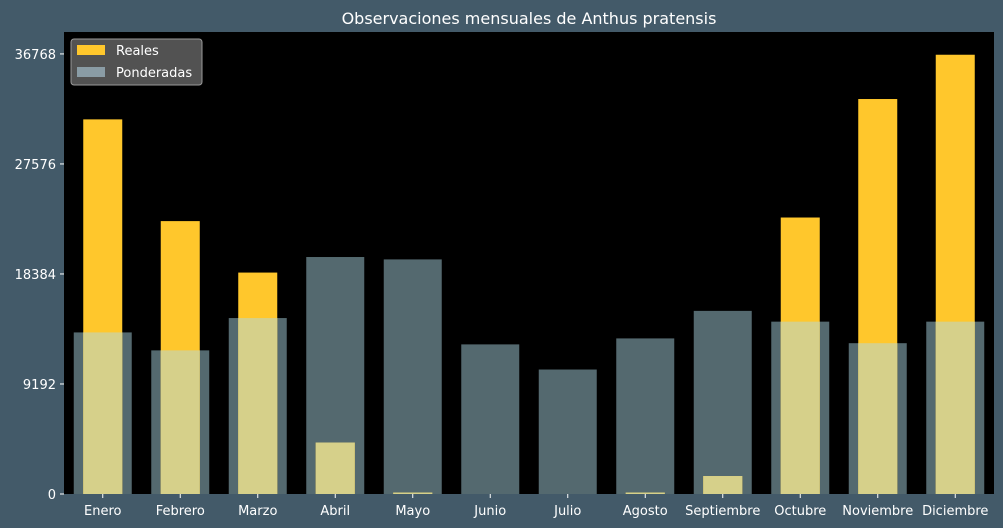 The height and width of the screenshot is (528, 1003). Describe the element at coordinates (137, 51) in the screenshot. I see `legend-label-reales: Reales` at that location.